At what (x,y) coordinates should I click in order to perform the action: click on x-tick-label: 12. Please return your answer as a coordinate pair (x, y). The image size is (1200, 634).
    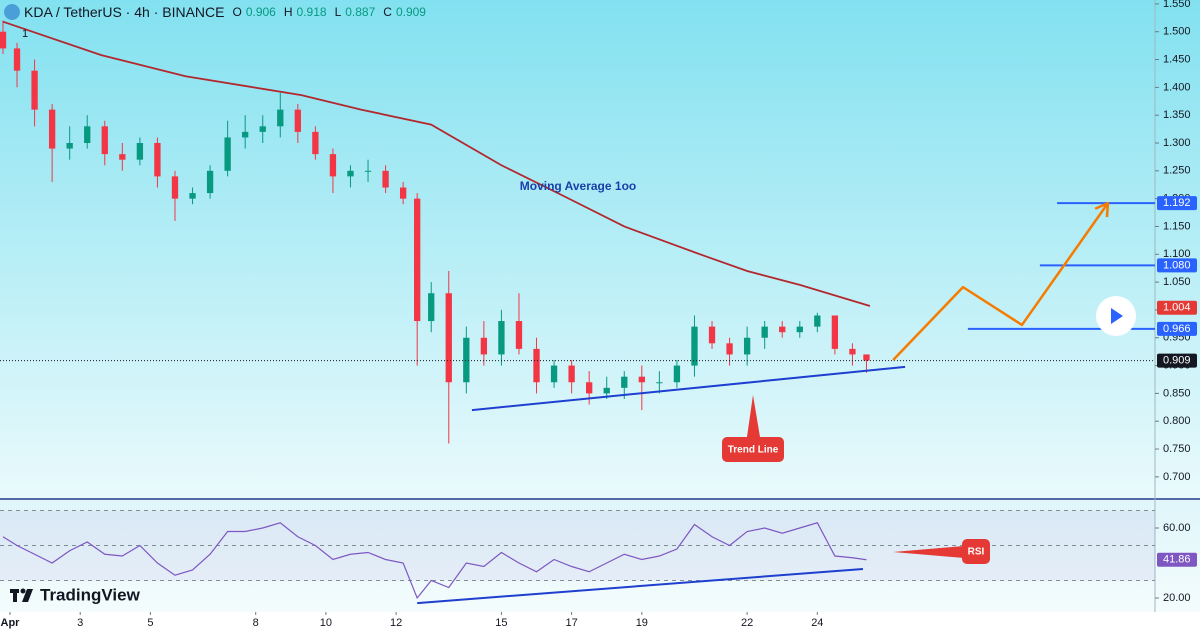
    Looking at the image, I should click on (396, 623).